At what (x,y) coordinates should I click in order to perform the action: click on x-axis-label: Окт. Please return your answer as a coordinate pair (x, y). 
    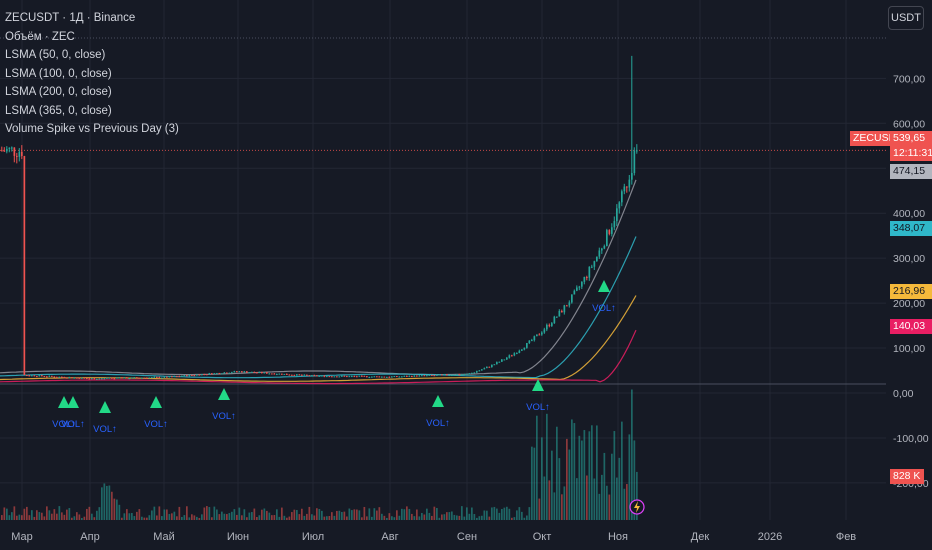
    Looking at the image, I should click on (542, 537).